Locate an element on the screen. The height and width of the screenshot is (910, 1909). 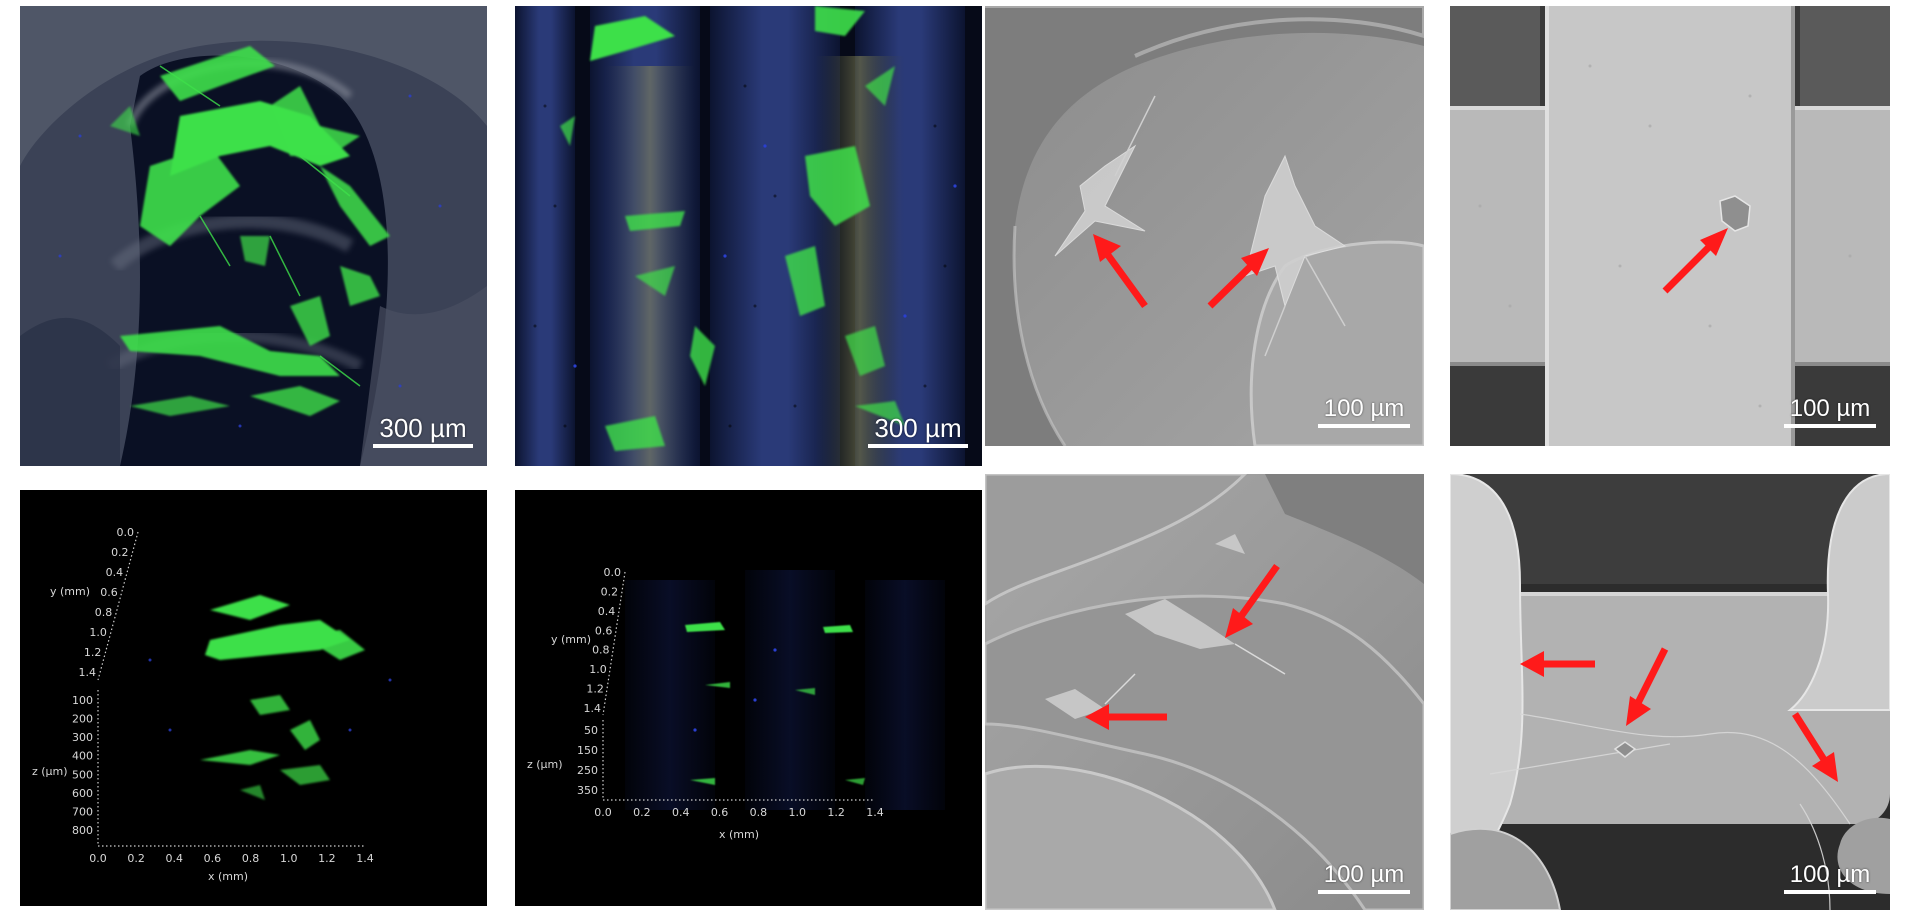
x-axis-label-c1: x (mm) is located at coordinates (228, 876).